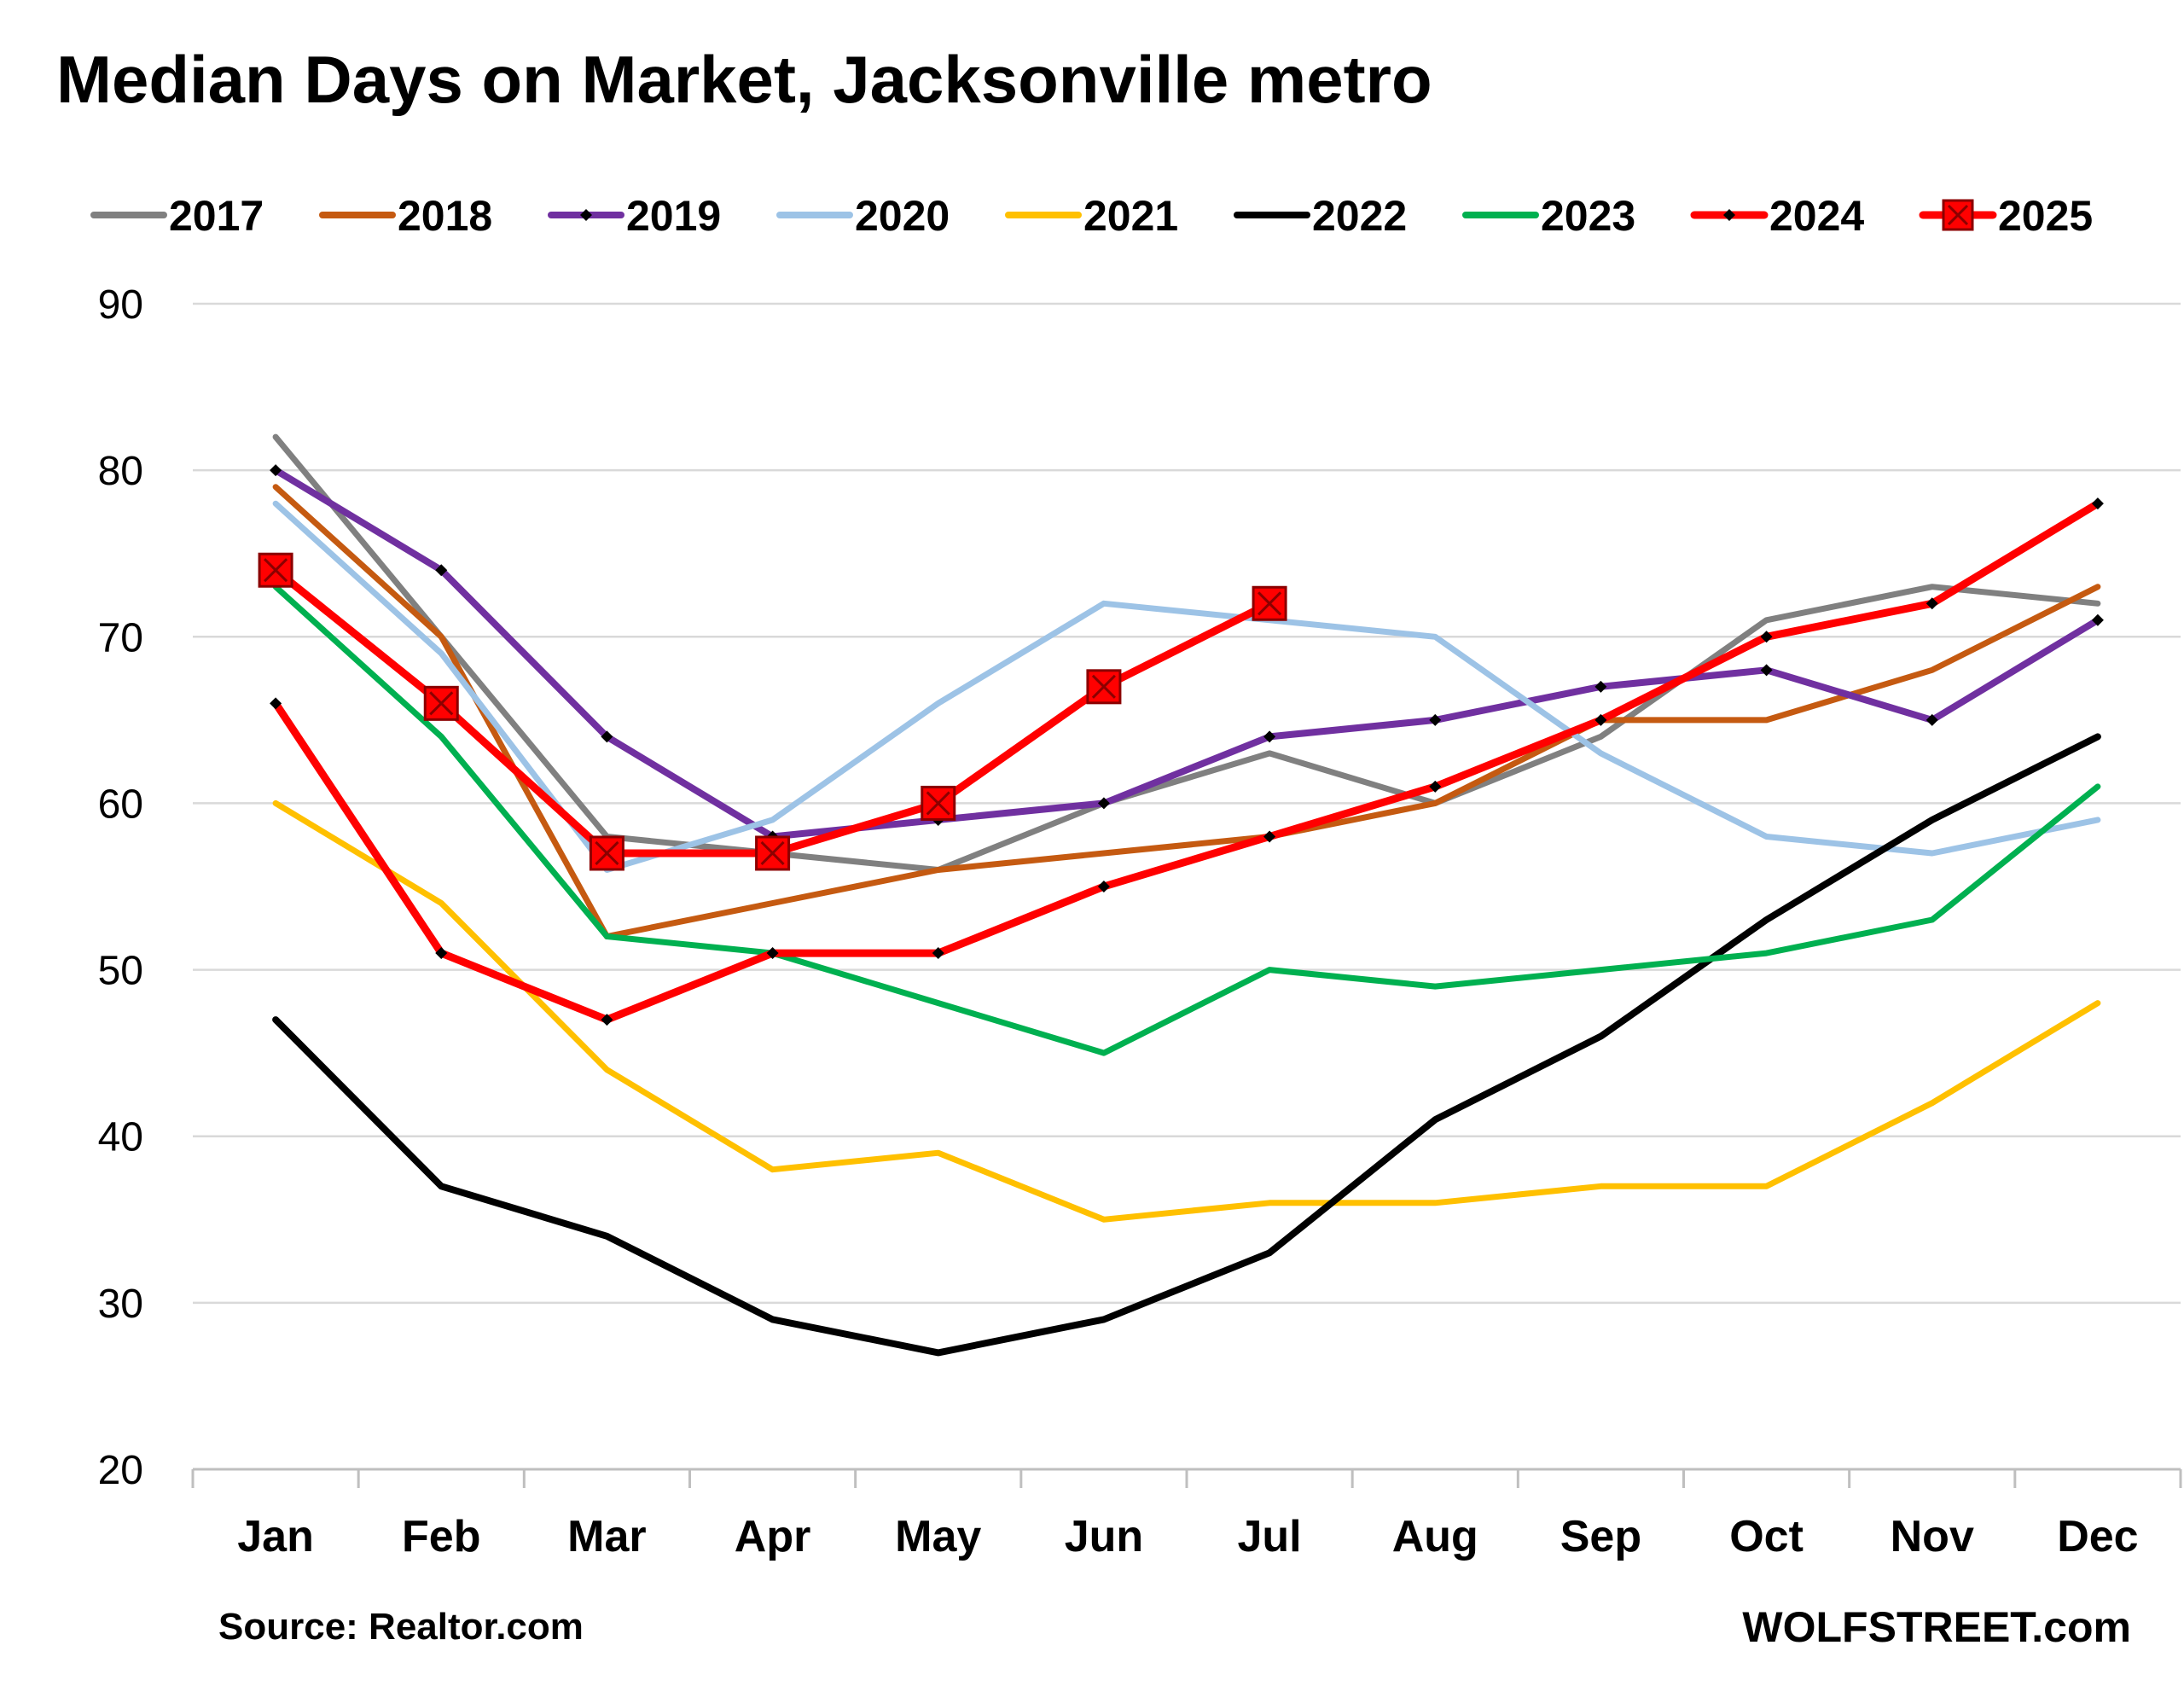 The height and width of the screenshot is (1686, 2184). Describe the element at coordinates (121, 305) in the screenshot. I see `y-tick-label: 90` at that location.